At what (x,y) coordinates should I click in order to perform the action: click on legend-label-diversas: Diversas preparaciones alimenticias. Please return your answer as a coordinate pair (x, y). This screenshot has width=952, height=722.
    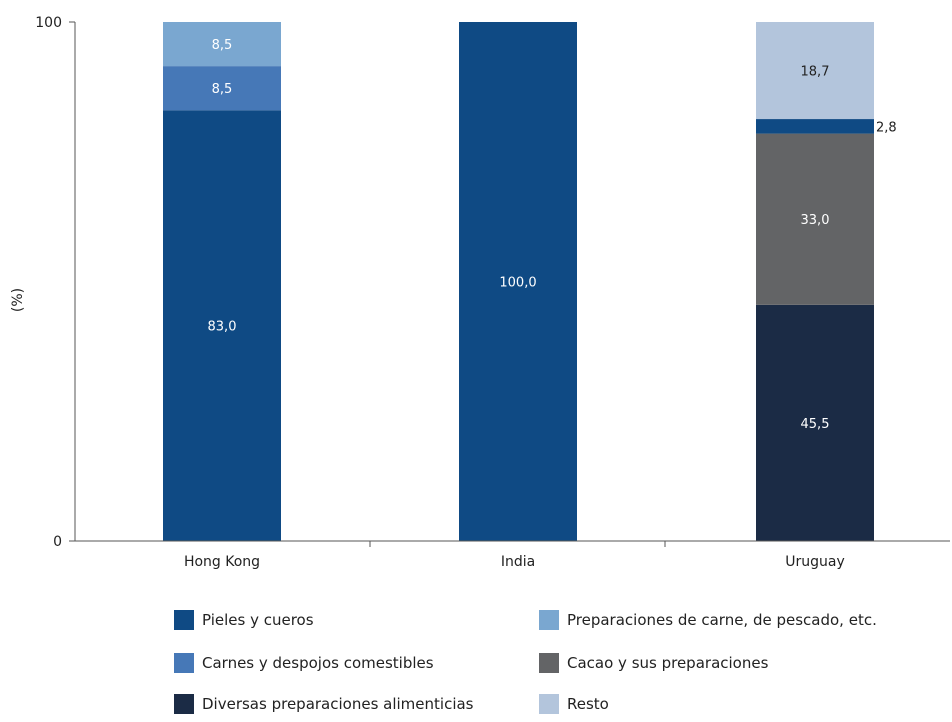
    Looking at the image, I should click on (338, 704).